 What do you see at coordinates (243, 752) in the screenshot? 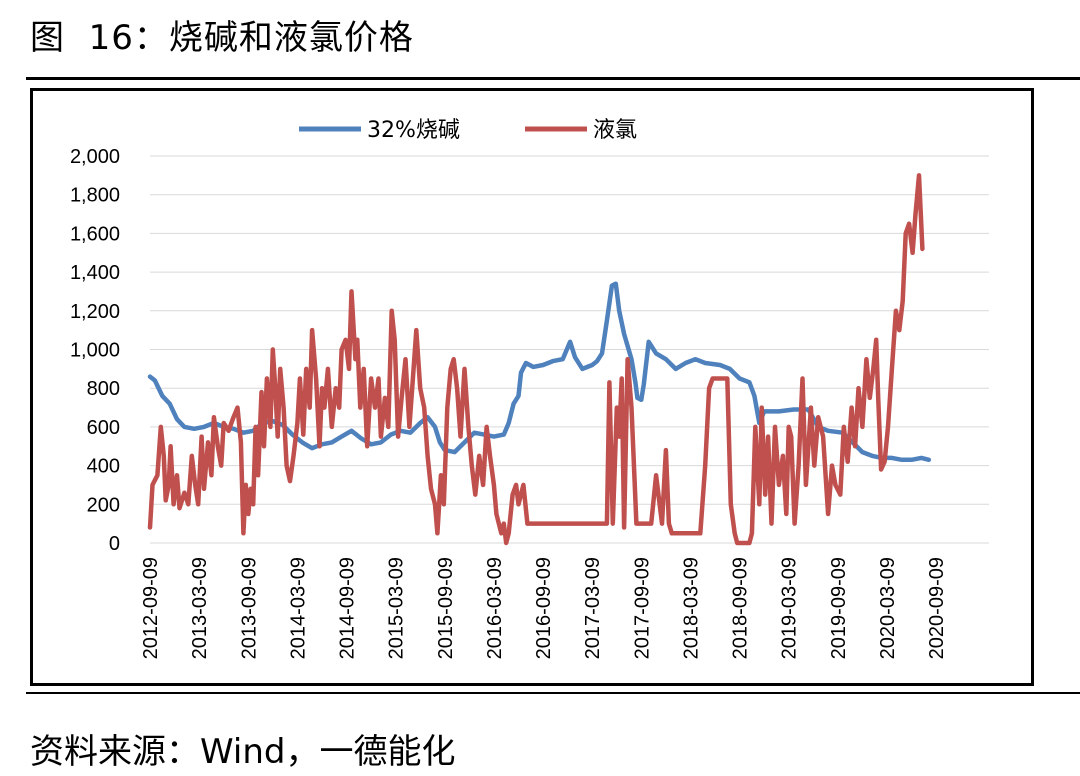
I see `source-note: 资料来源：Wind，一德能化` at bounding box center [243, 752].